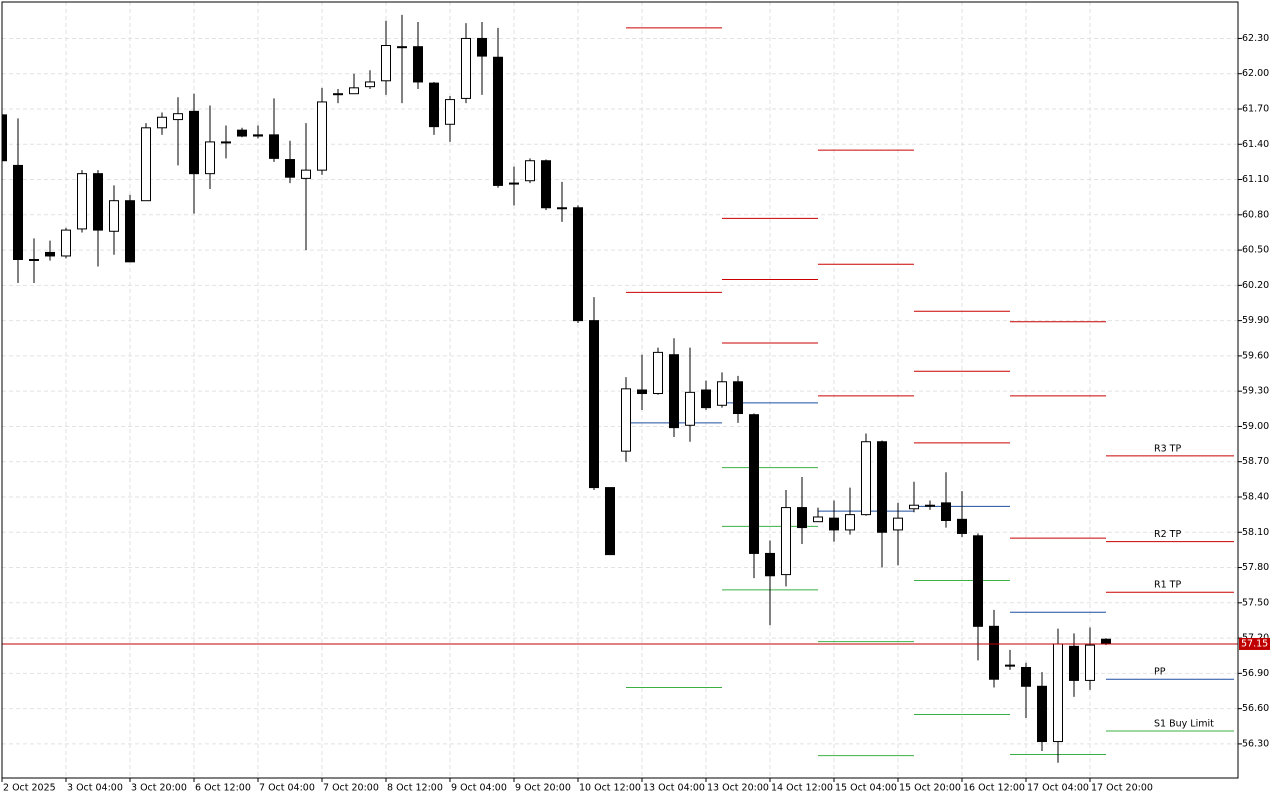 This screenshot has width=1280, height=800. What do you see at coordinates (674, 788) in the screenshot?
I see `x-tick-label: 13 Oct 04:00` at bounding box center [674, 788].